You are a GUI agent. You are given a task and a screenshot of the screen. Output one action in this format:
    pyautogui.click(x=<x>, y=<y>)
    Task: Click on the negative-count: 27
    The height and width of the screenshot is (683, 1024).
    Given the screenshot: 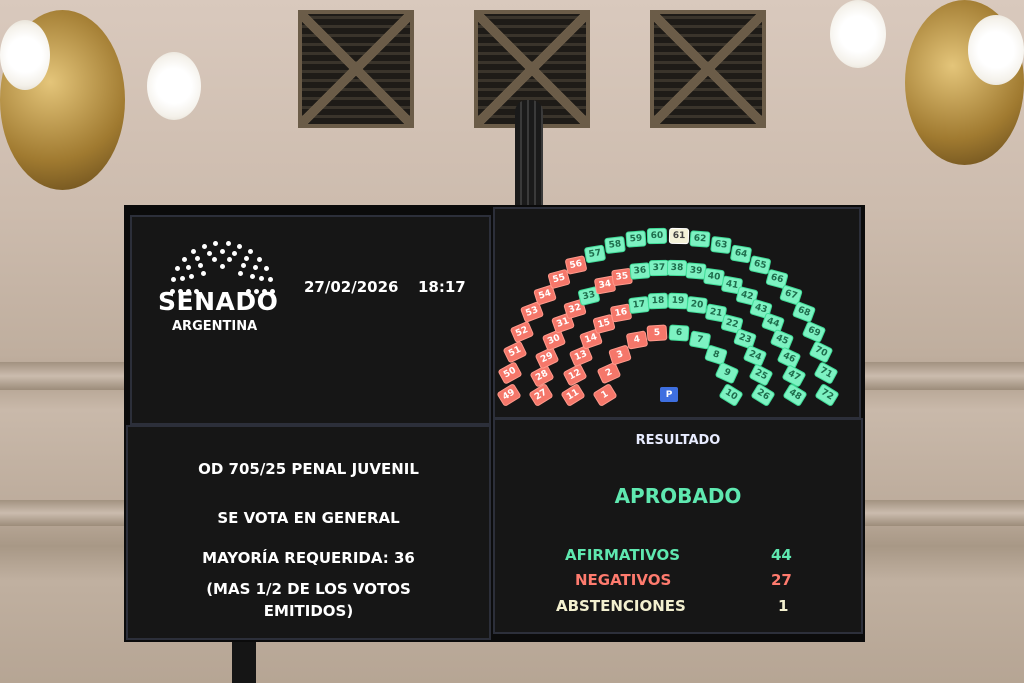 What is the action you would take?
    pyautogui.click(x=781, y=580)
    